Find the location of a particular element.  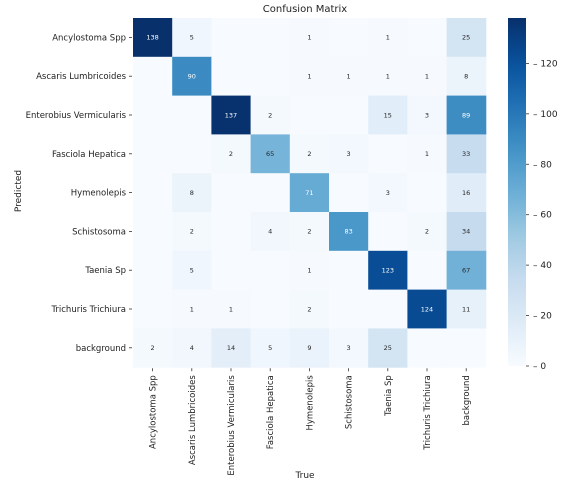

cell-value-label: 11 is located at coordinates (466, 309).